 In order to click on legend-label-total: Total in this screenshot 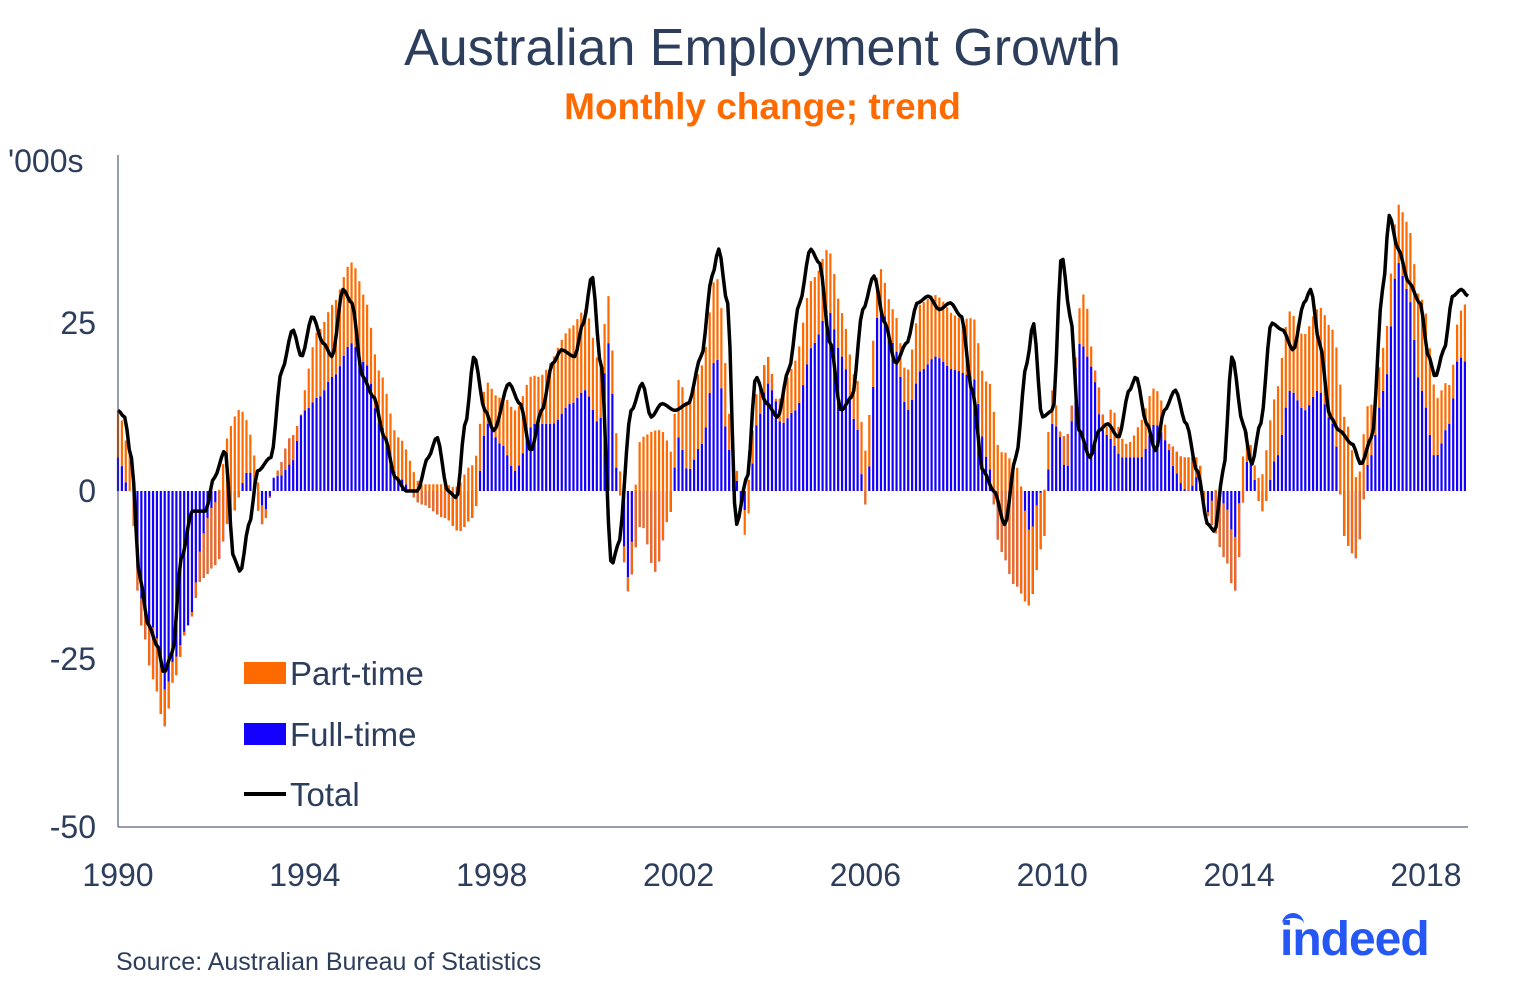, I will do `click(325, 794)`.